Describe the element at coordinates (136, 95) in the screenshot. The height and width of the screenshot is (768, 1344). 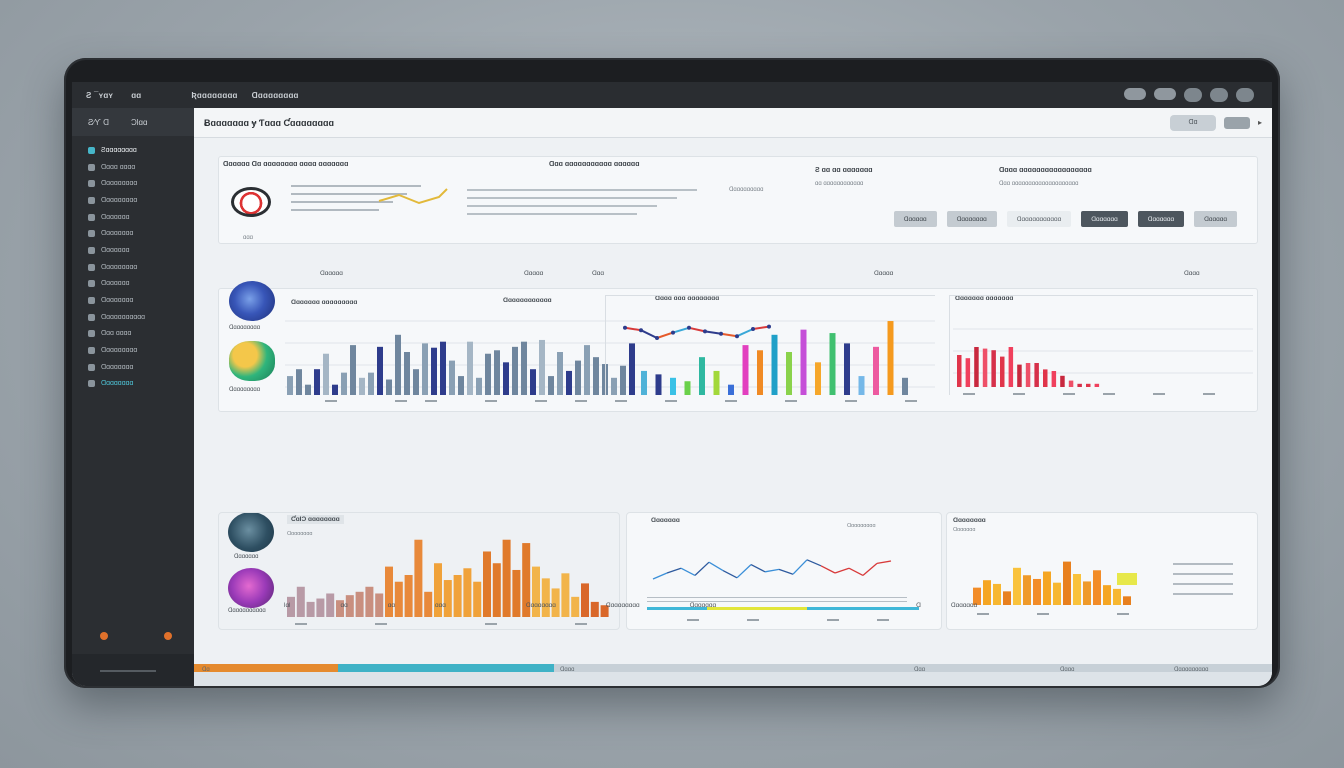
I see `top-tab-a: ɑɑ` at that location.